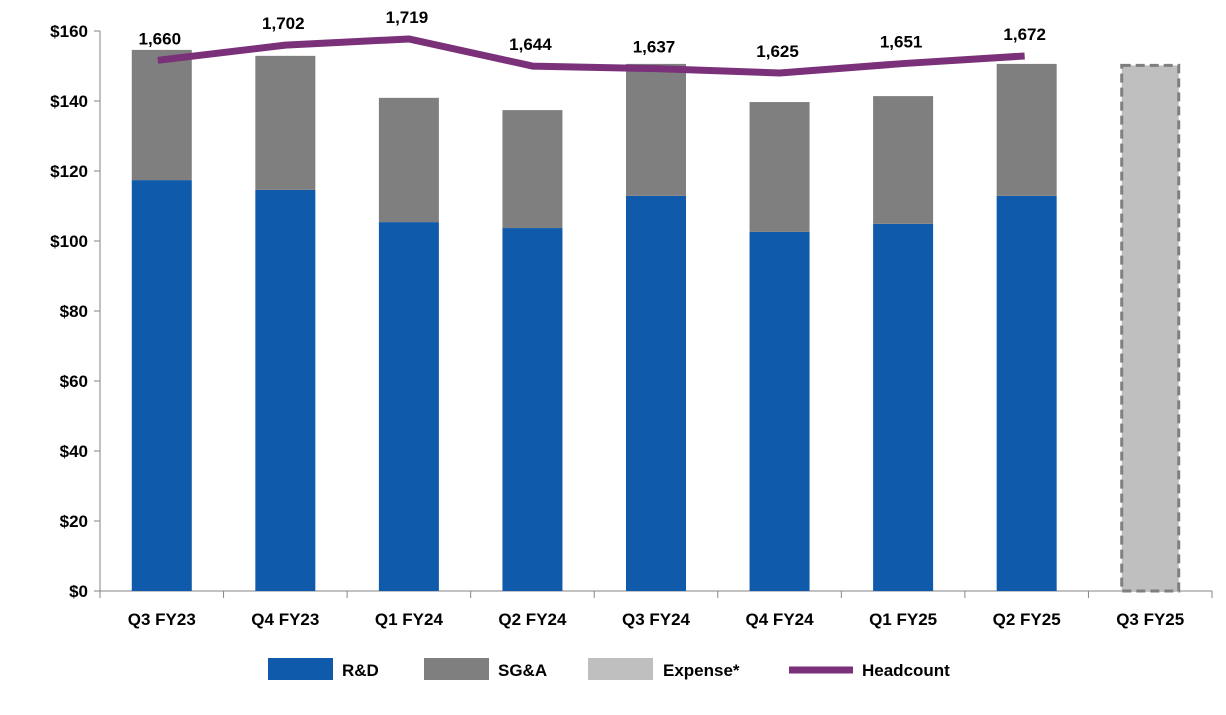 This screenshot has height=715, width=1226. Describe the element at coordinates (522, 670) in the screenshot. I see `legend-label: SG&A` at that location.